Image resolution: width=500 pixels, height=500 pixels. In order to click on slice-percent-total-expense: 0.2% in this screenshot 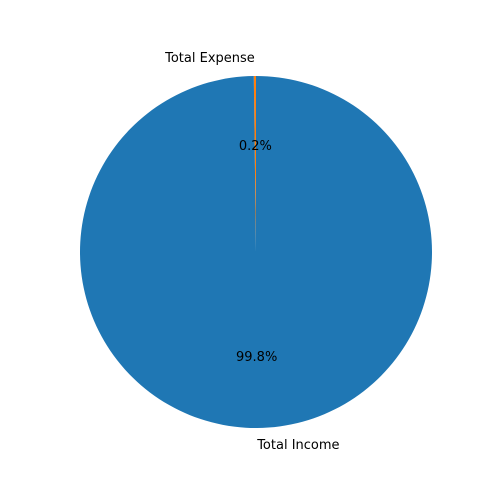, I will do `click(255, 146)`.